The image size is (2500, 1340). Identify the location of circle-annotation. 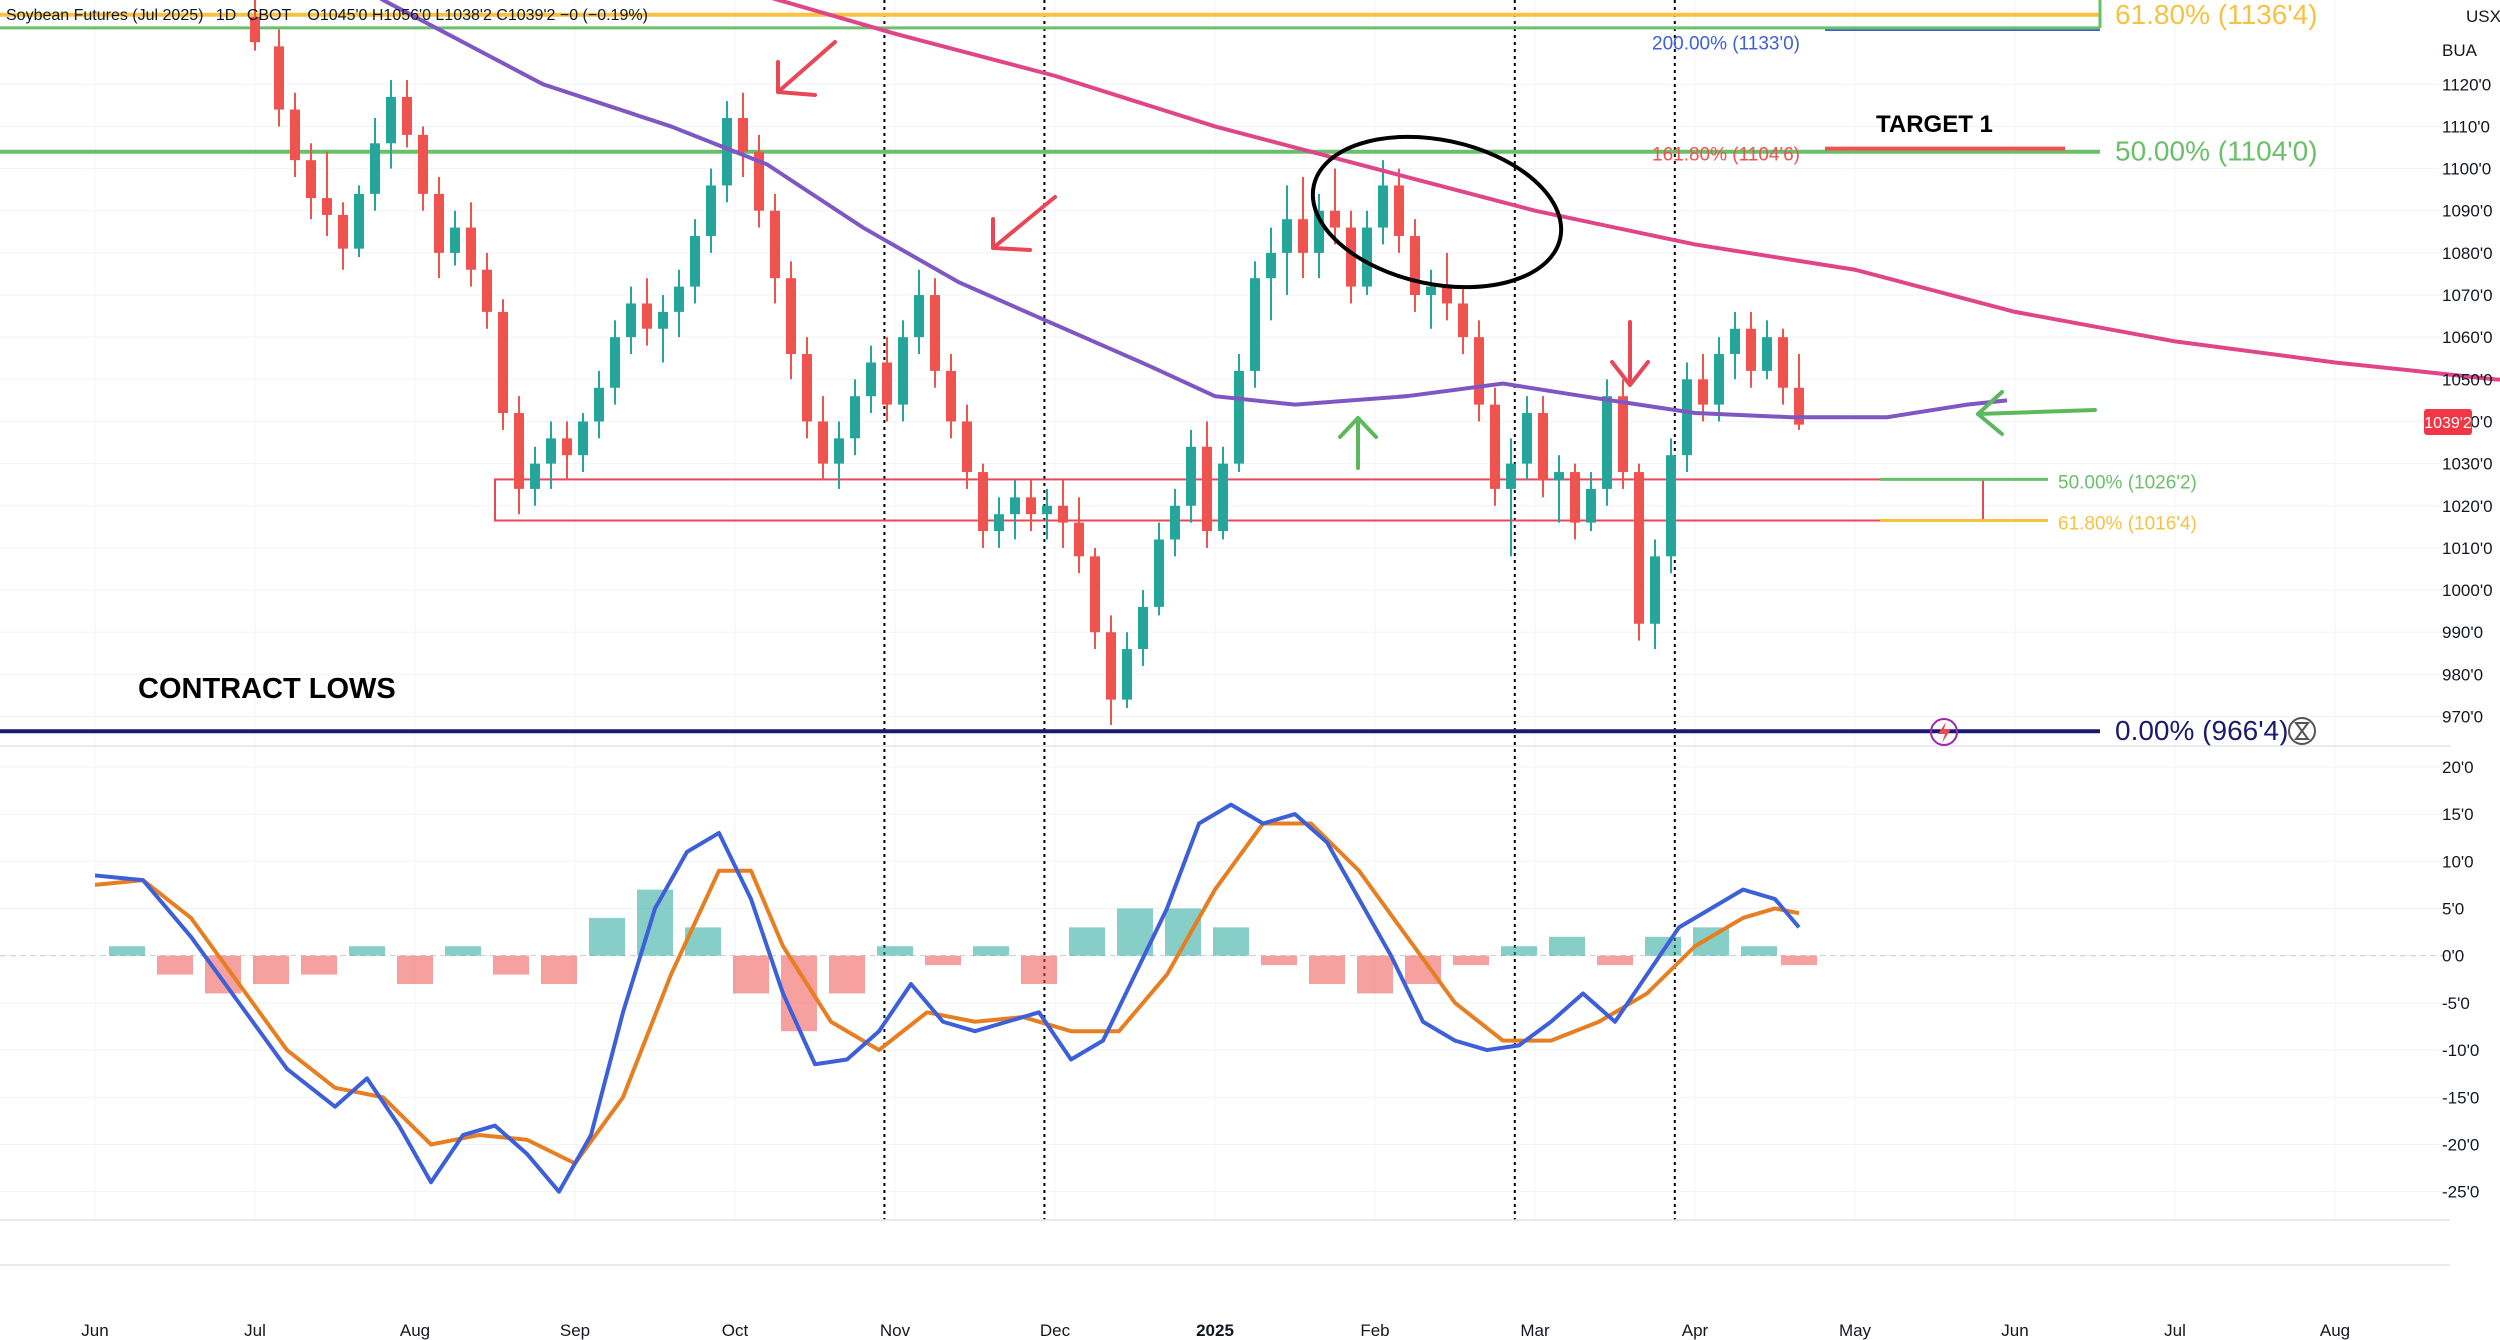
(1437, 212).